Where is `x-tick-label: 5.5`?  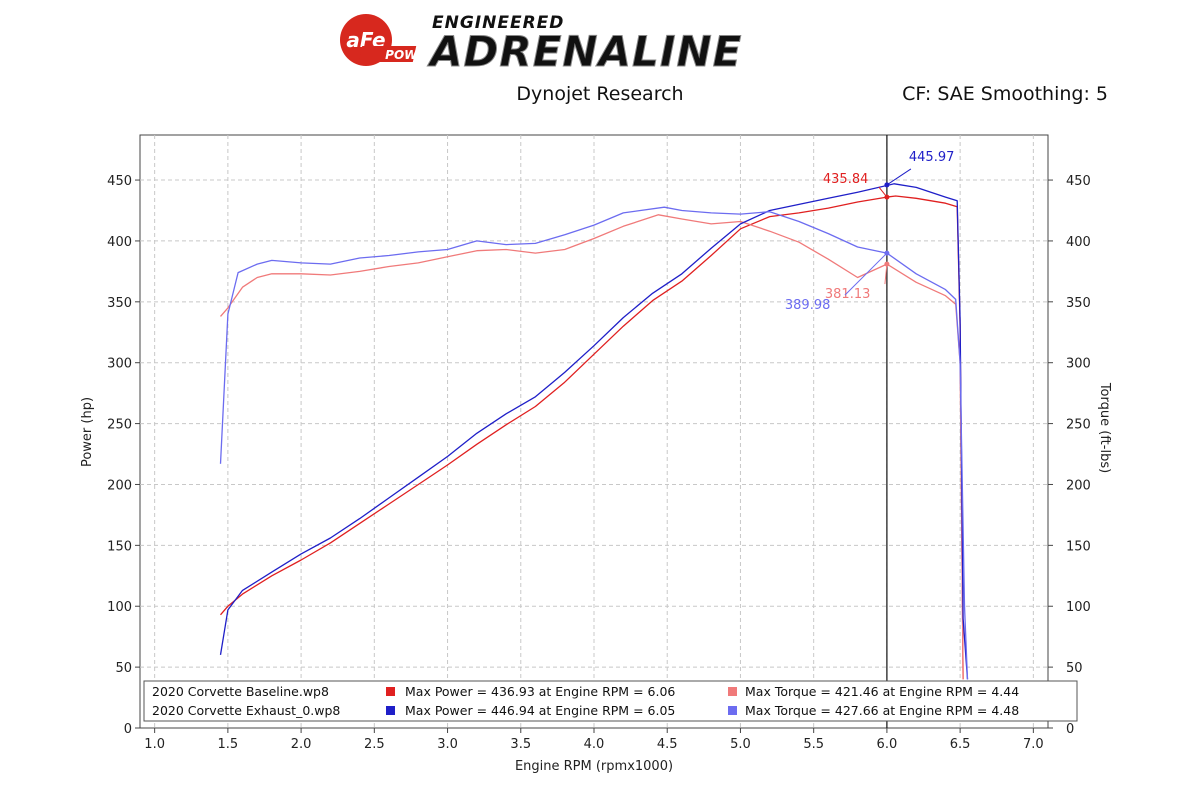 x-tick-label: 5.5 is located at coordinates (813, 744).